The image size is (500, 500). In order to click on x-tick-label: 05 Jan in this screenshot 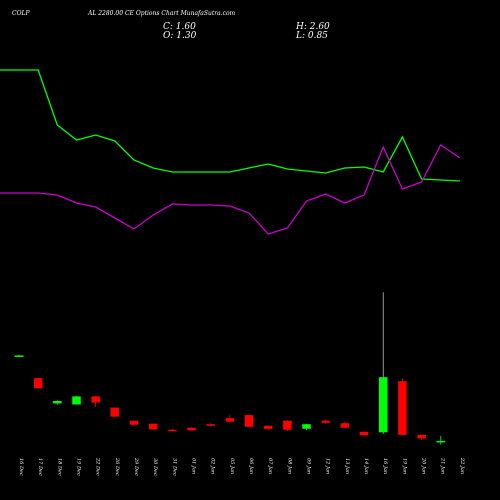, I will do `click(232, 466)`.